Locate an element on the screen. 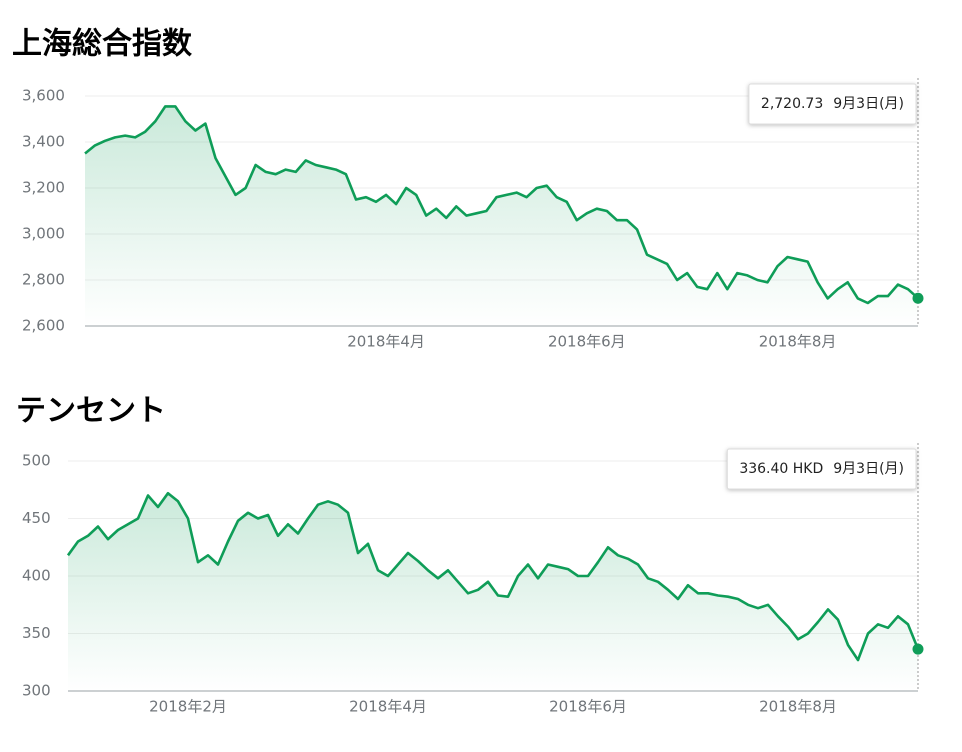  y-tick-label: 400 is located at coordinates (36, 576).